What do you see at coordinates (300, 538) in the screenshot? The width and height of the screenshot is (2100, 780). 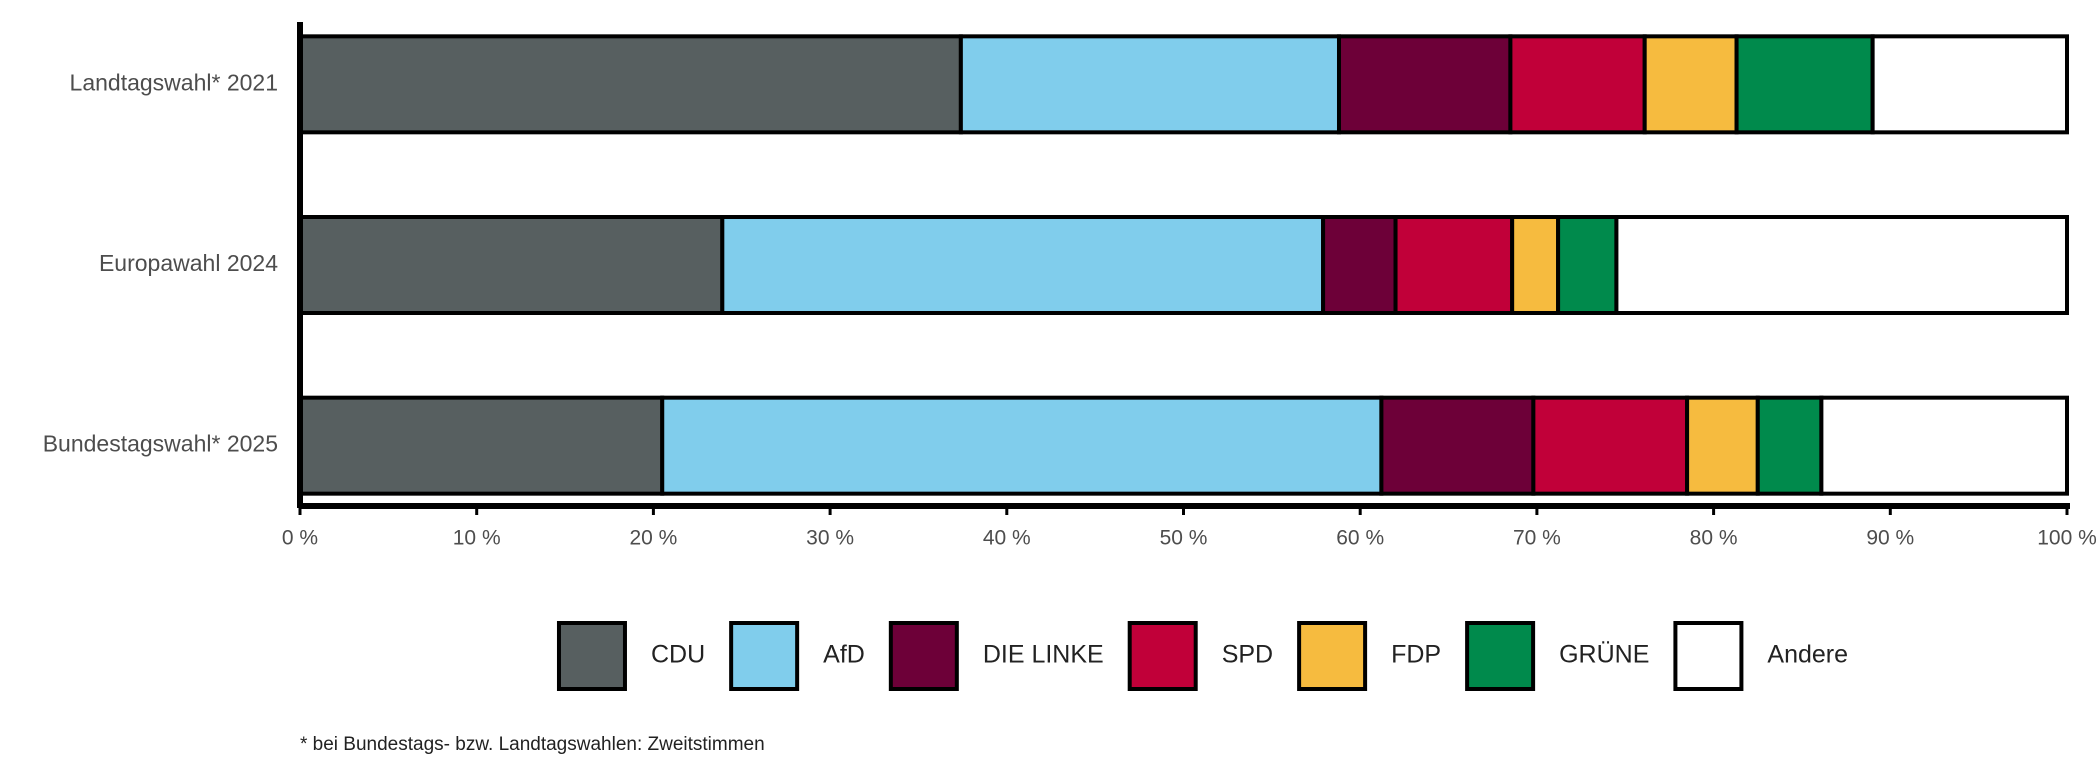 I see `x-tick-label: 0 %` at bounding box center [300, 538].